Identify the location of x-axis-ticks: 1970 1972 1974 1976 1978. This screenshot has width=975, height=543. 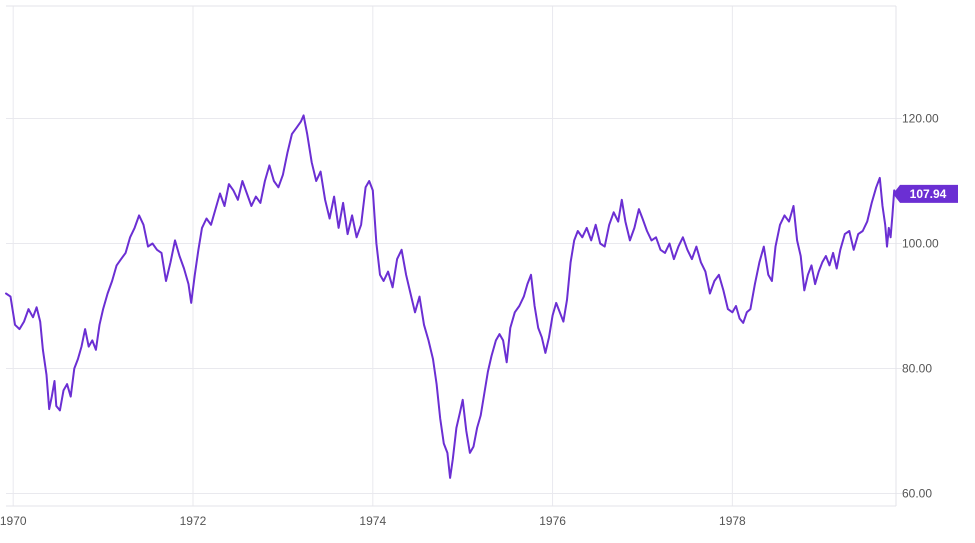
(373, 521).